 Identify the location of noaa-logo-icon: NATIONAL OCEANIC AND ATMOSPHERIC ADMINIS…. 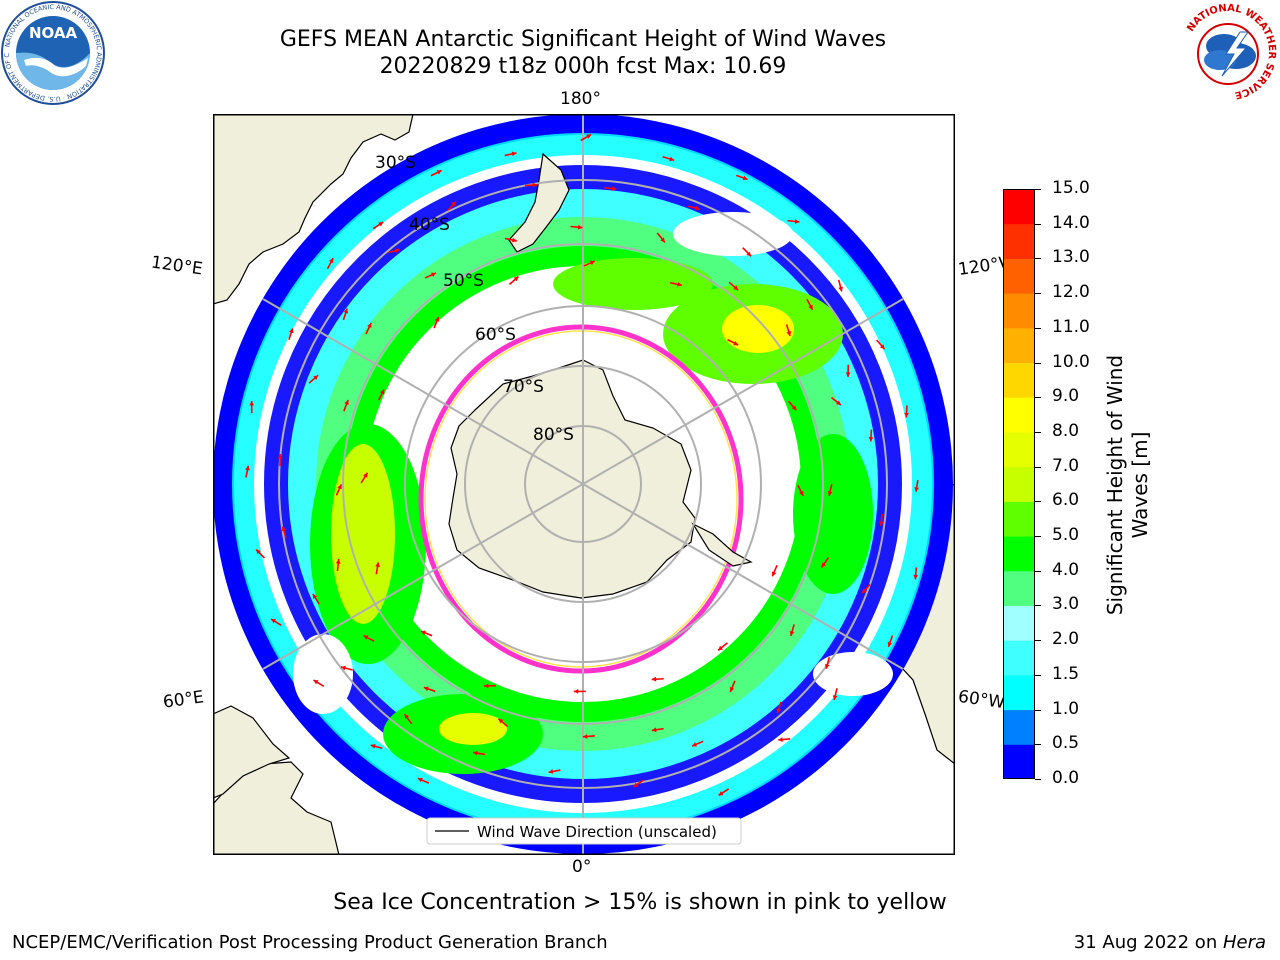
(52, 52).